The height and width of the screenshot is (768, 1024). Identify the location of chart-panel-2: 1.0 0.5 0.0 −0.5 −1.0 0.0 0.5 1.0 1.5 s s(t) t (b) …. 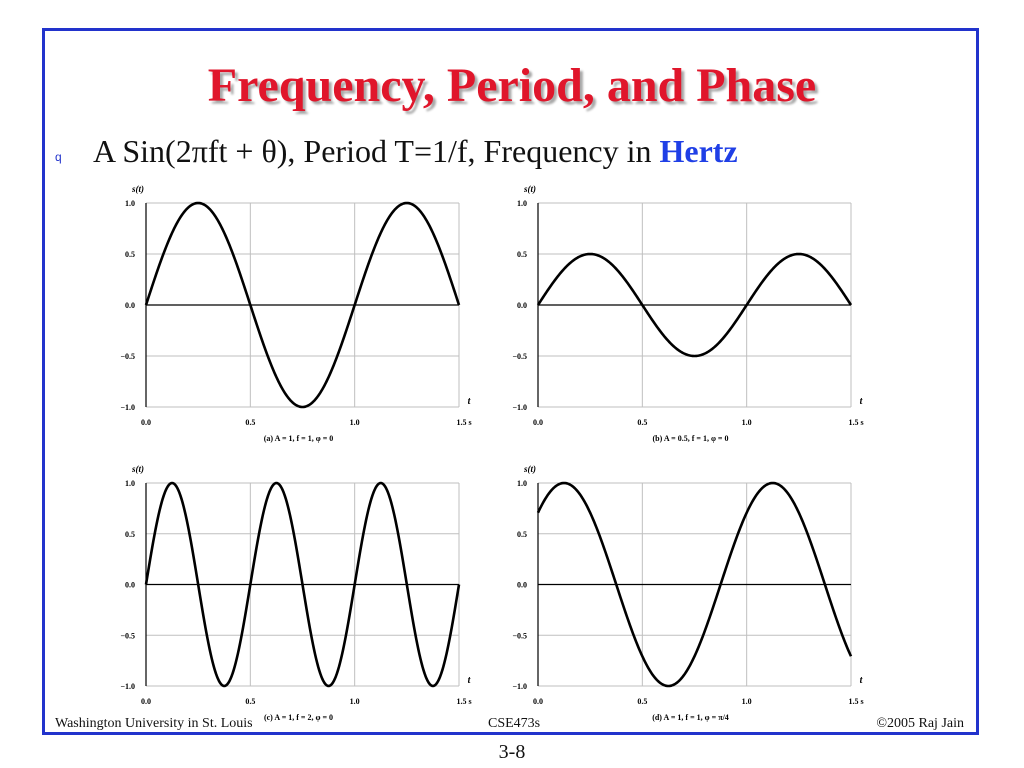
(687, 313).